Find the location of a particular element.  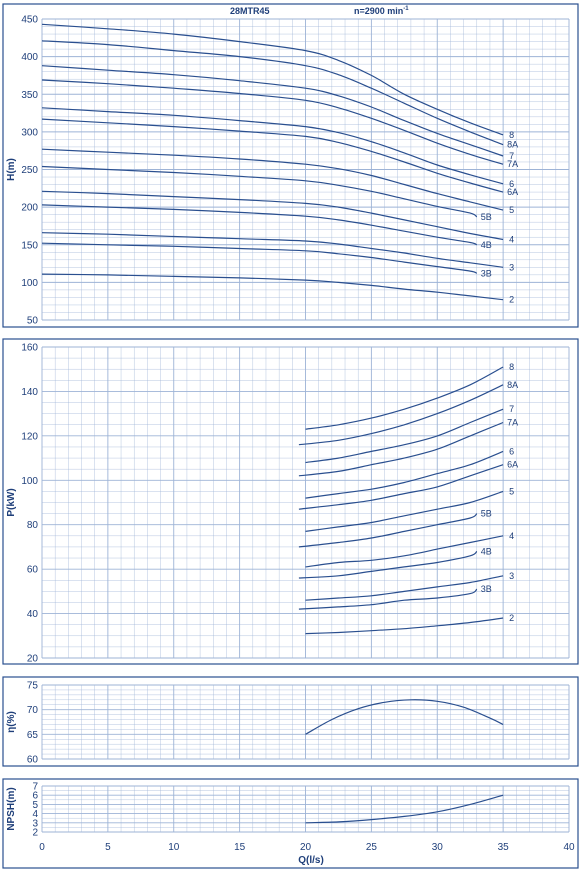

x-tick-label: 25 is located at coordinates (372, 847).